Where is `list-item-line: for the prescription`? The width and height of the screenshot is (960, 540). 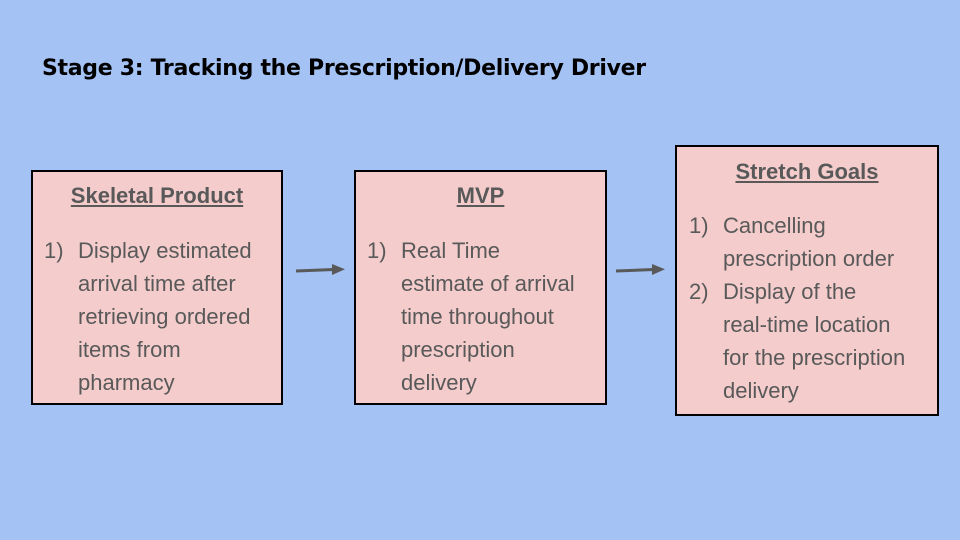
list-item-line: for the prescription is located at coordinates (814, 357).